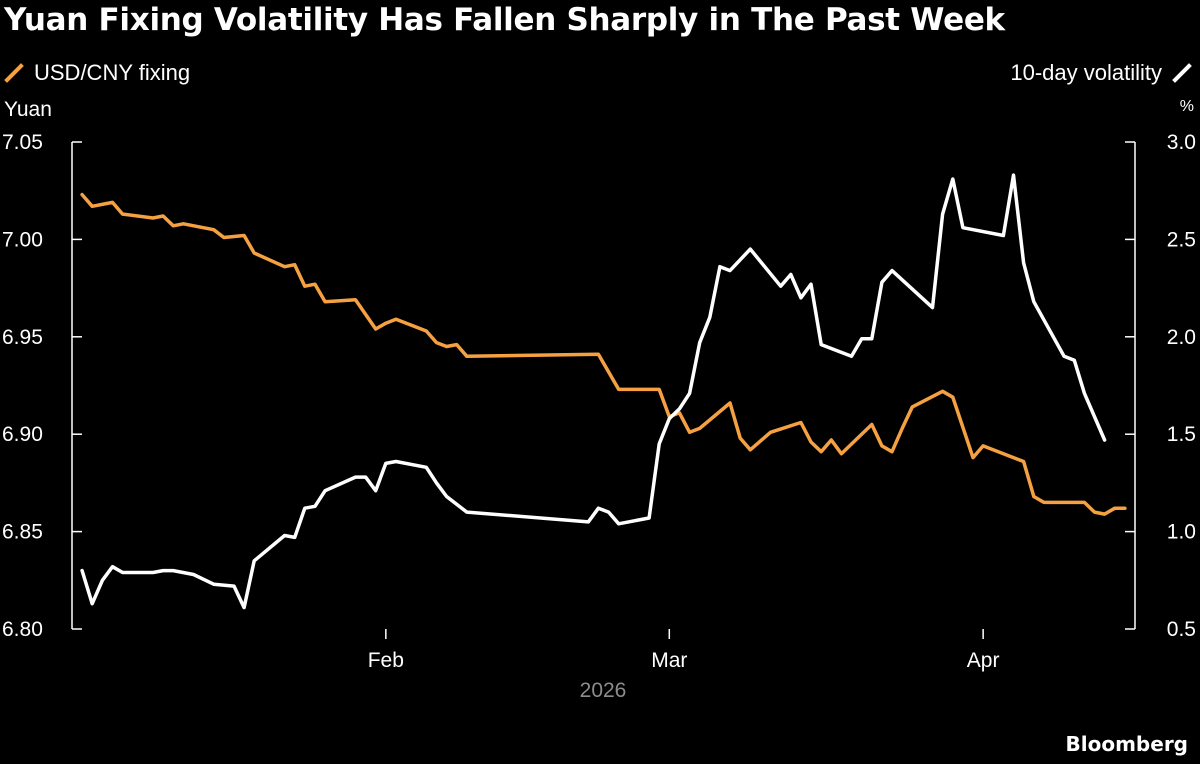 The image size is (1200, 764). What do you see at coordinates (28, 109) in the screenshot?
I see `left-axis-unit: Yuan` at bounding box center [28, 109].